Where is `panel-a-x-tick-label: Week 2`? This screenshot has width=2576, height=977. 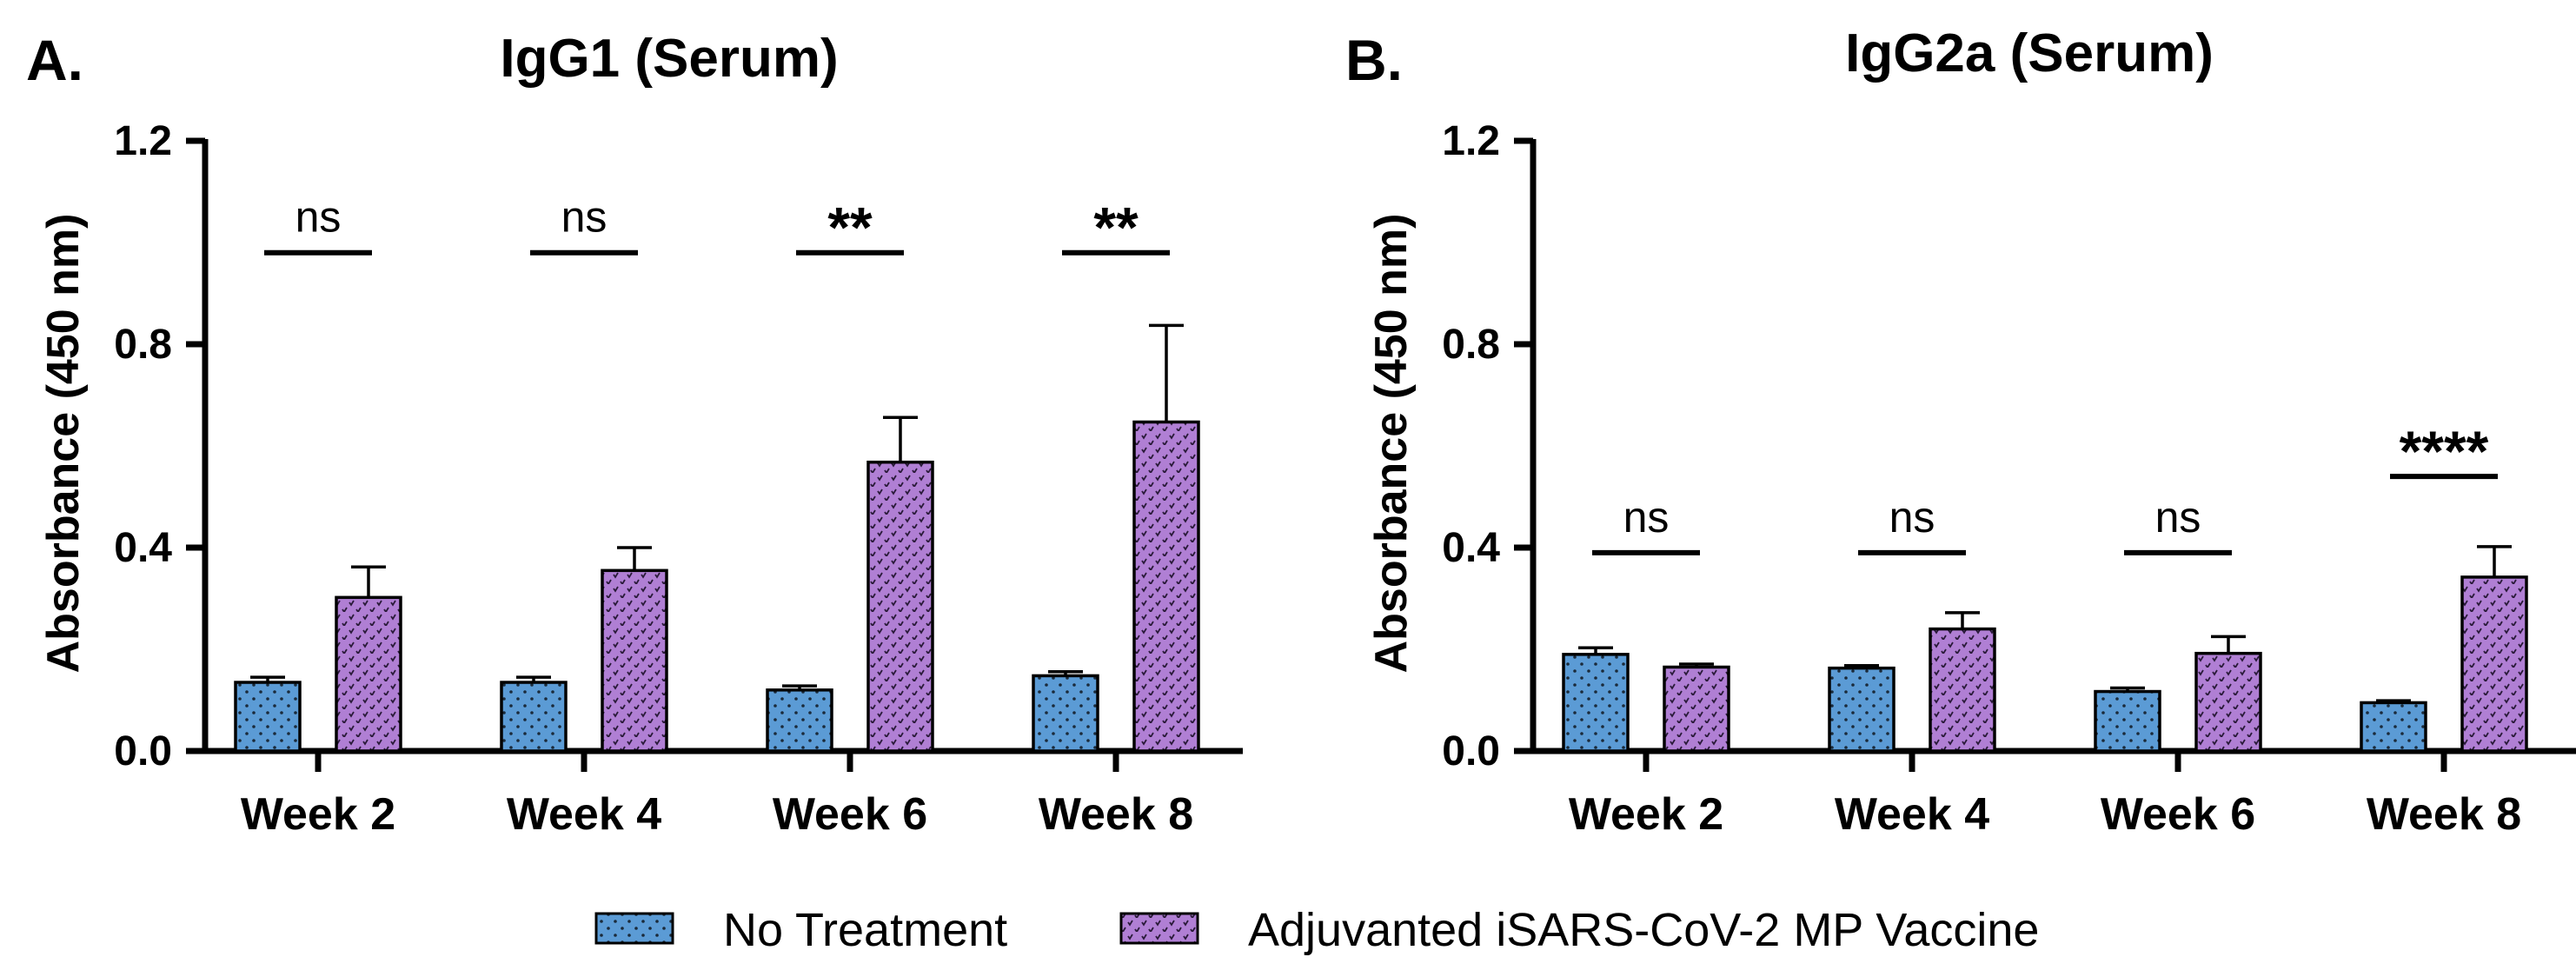 panel-a-x-tick-label: Week 2 is located at coordinates (318, 814).